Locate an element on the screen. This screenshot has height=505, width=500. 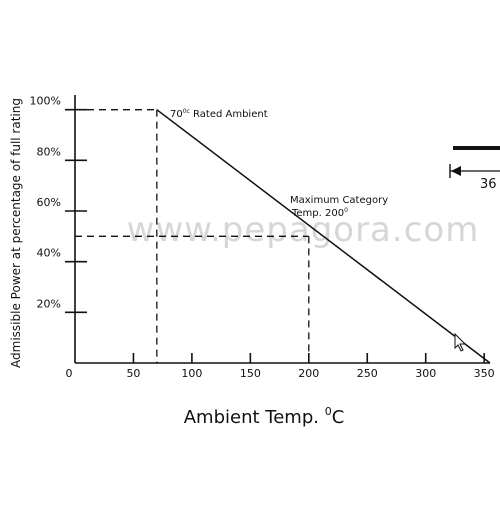
x-tick-label-350: 350 is located at coordinates (484, 373).